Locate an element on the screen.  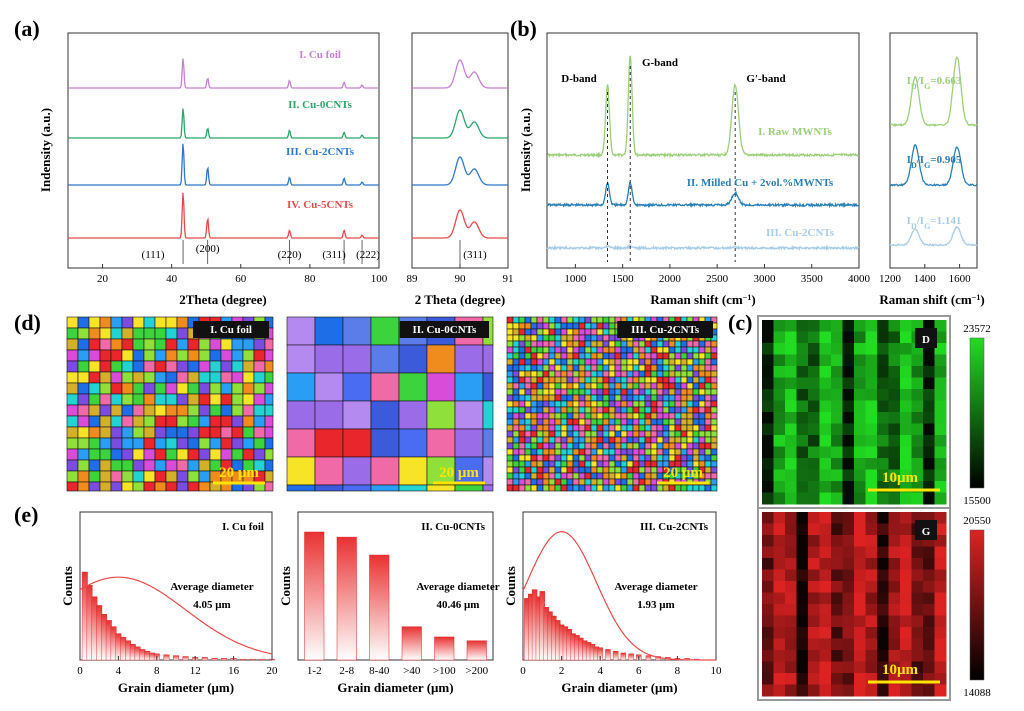
tick-label: 16 is located at coordinates (234, 671).